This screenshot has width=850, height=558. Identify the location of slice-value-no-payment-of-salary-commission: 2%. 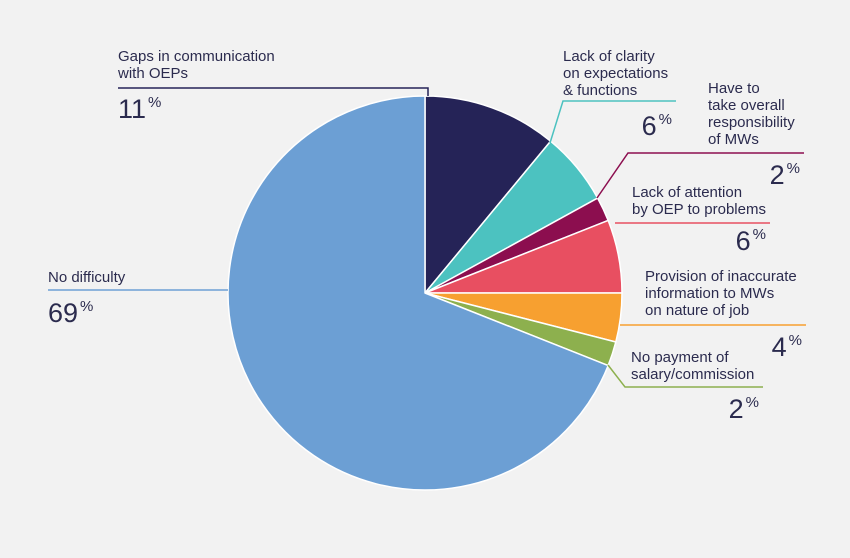
(744, 409).